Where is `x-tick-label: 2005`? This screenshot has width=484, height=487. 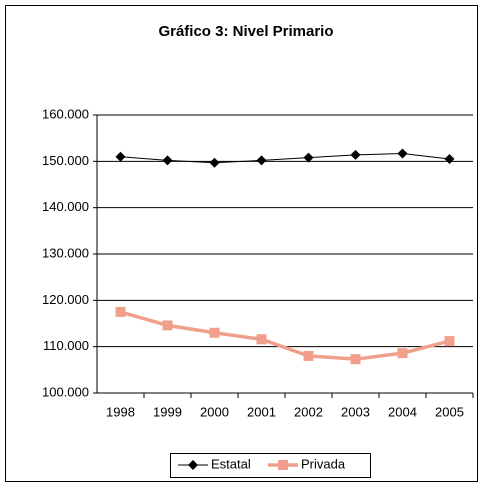 x-tick-label: 2005 is located at coordinates (449, 411).